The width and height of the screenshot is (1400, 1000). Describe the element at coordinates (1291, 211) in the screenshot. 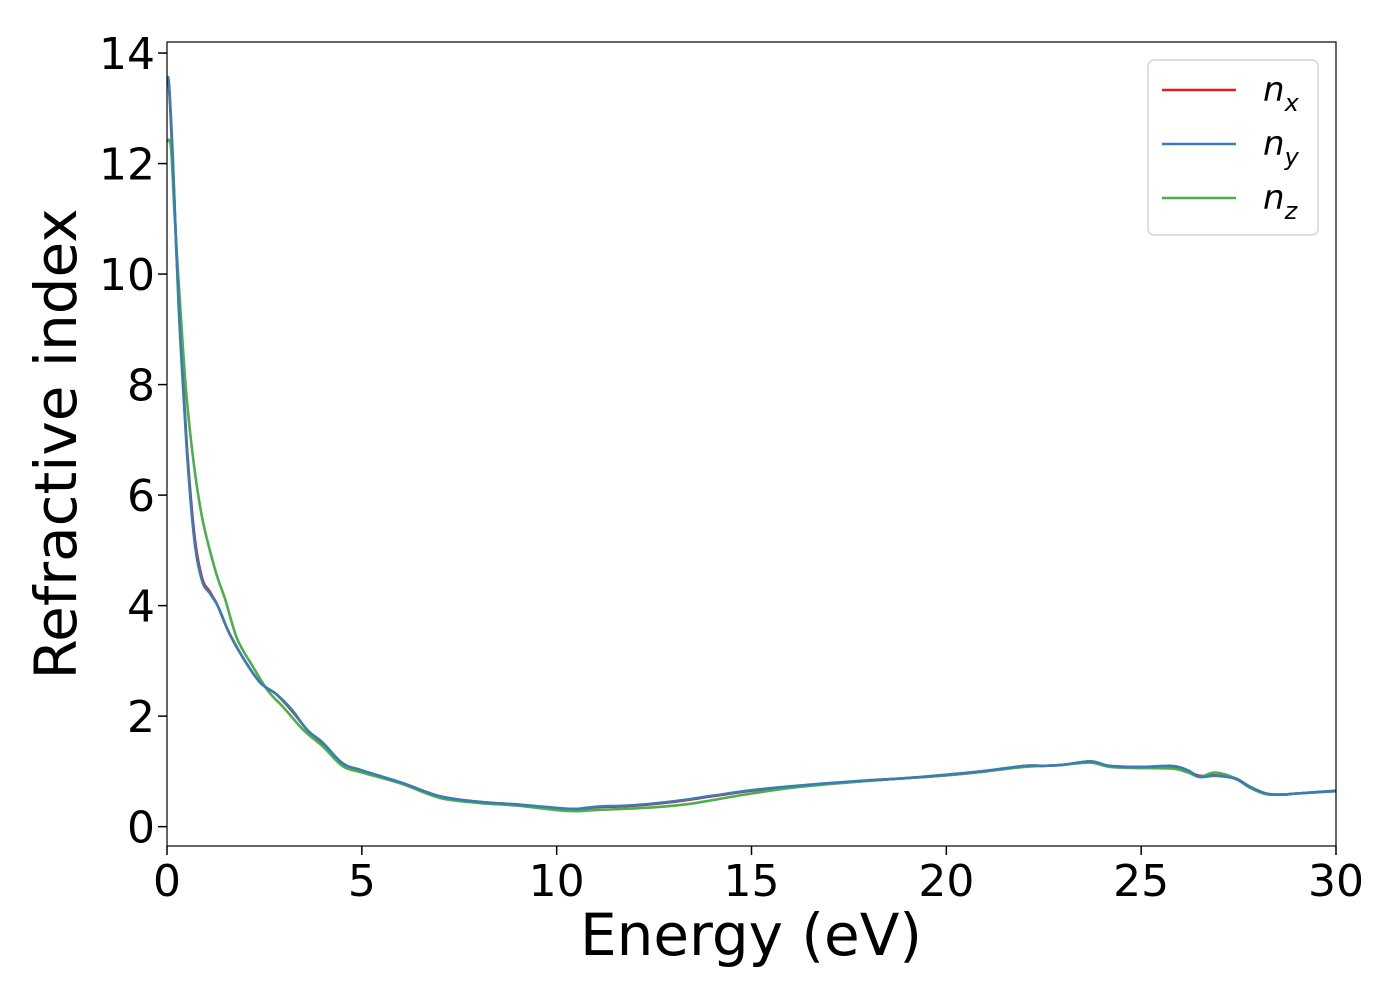

I see `legend-label-subscript: z` at that location.